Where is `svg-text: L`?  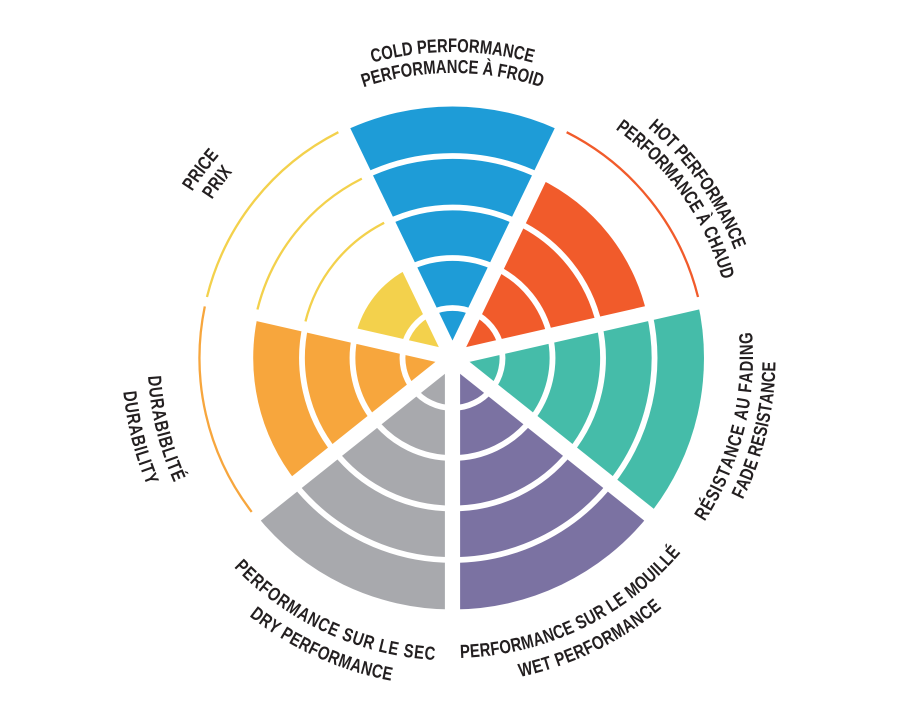 svg-text: L is located at coordinates (397, 51).